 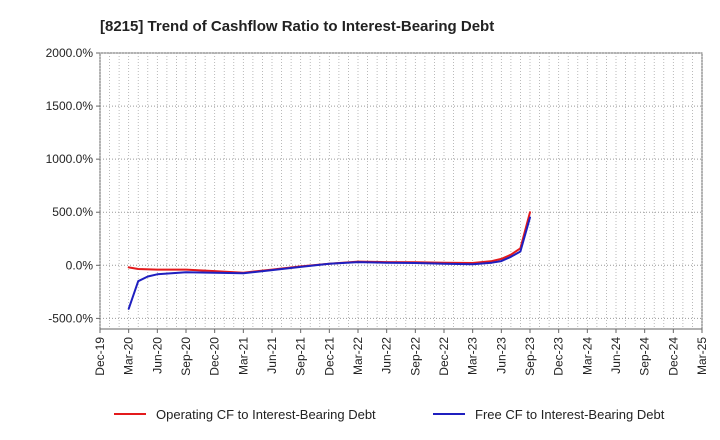 What do you see at coordinates (129, 356) in the screenshot?
I see `x-tick-label: Mar-20` at bounding box center [129, 356].